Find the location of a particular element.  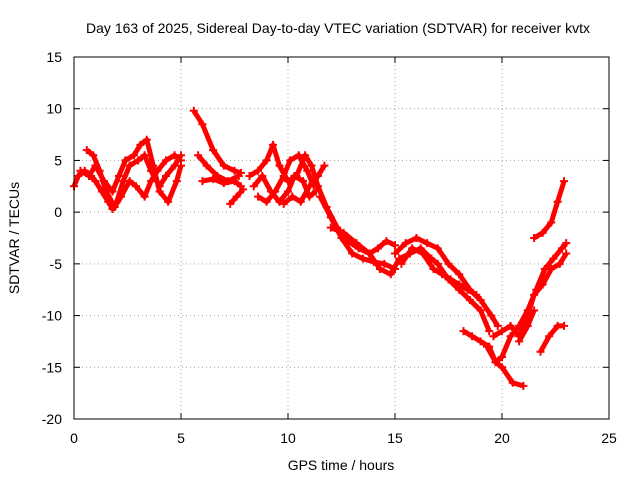

y-tick-label: 10 is located at coordinates (54, 109).